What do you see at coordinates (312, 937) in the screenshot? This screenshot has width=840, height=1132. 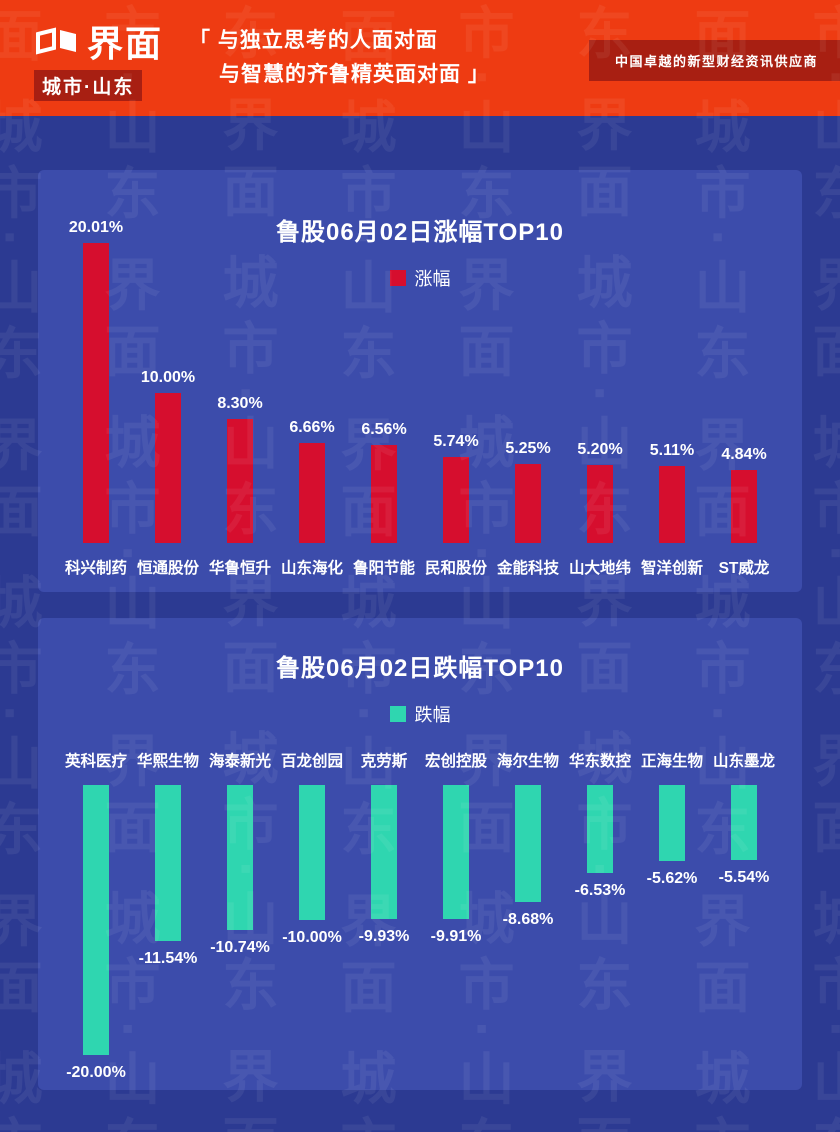 I see `bar-value-label: -10.00%` at bounding box center [312, 937].